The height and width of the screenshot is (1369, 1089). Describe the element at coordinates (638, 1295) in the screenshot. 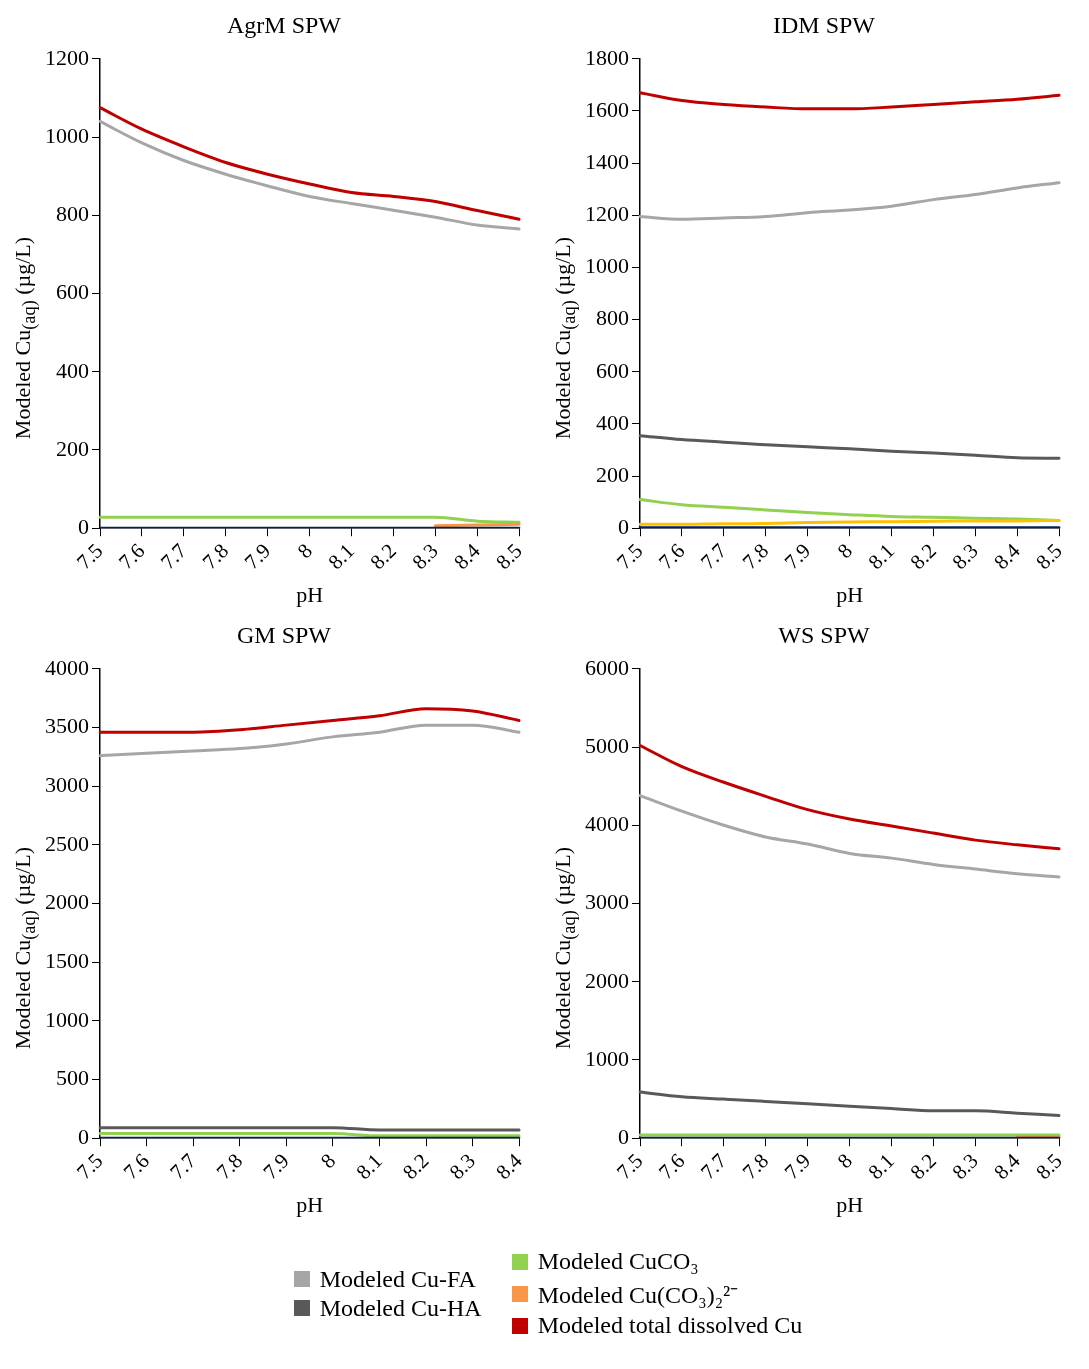

I see `legend-label: Modeled Cu(CO₃)₂²⁻` at that location.